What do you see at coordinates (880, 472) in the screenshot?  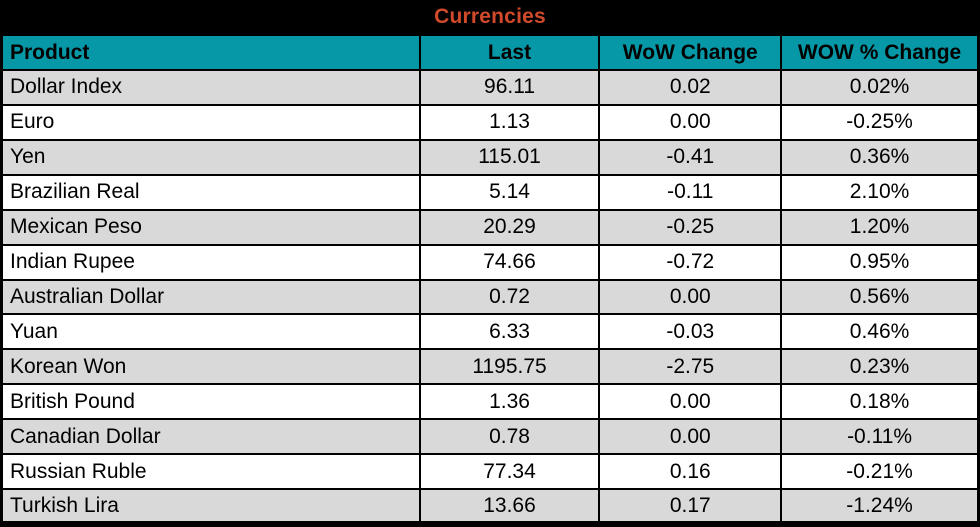 I see `cell-wow-pct-change: -0.21%` at bounding box center [880, 472].